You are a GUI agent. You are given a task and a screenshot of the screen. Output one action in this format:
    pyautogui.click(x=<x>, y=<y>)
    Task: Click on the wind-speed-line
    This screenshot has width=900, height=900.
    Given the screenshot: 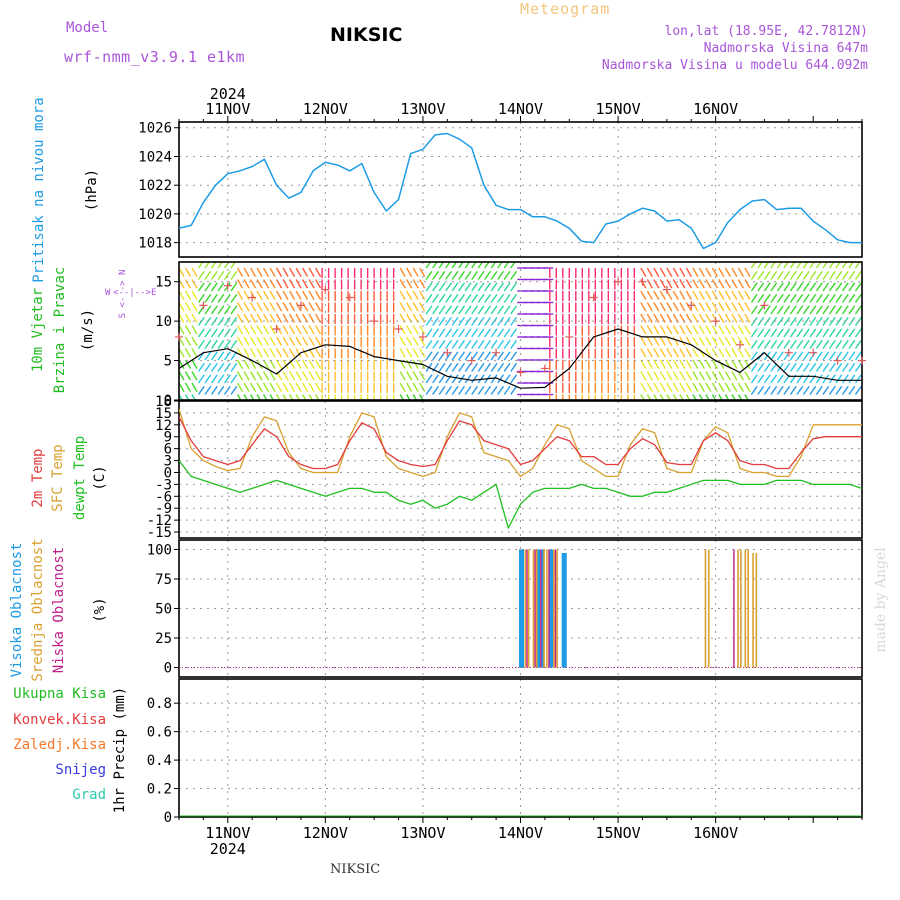 What is the action you would take?
    pyautogui.click(x=520, y=358)
    